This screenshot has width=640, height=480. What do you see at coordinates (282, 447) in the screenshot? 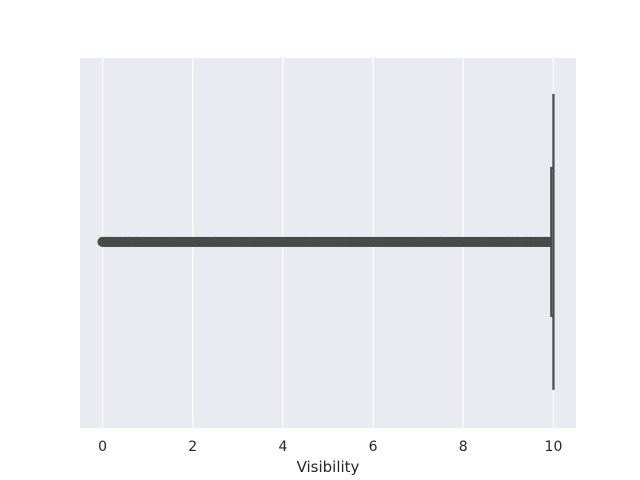
I see `x-tick-label: 4` at bounding box center [282, 447].